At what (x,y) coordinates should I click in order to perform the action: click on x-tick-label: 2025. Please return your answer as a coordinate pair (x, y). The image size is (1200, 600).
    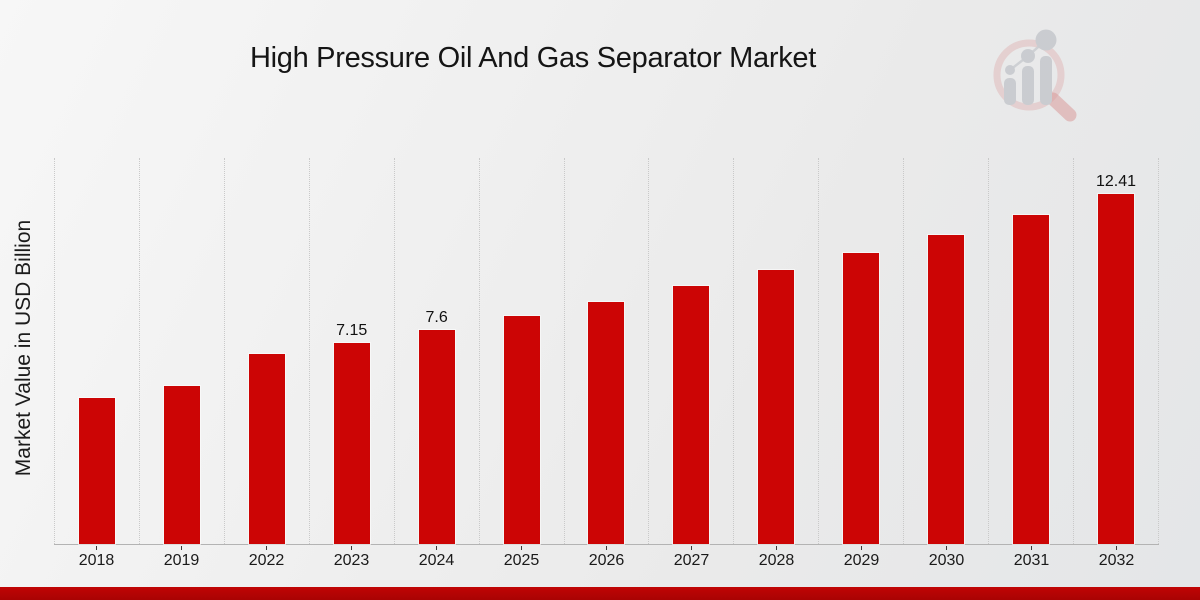
    Looking at the image, I should click on (521, 560).